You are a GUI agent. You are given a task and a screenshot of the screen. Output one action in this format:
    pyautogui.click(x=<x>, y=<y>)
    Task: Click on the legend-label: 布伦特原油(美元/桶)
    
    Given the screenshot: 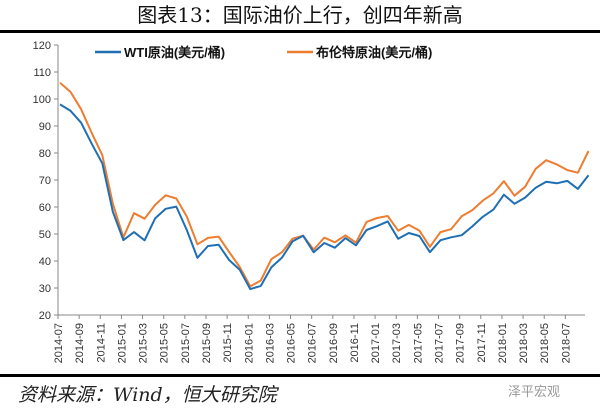 What is the action you would take?
    pyautogui.click(x=374, y=52)
    